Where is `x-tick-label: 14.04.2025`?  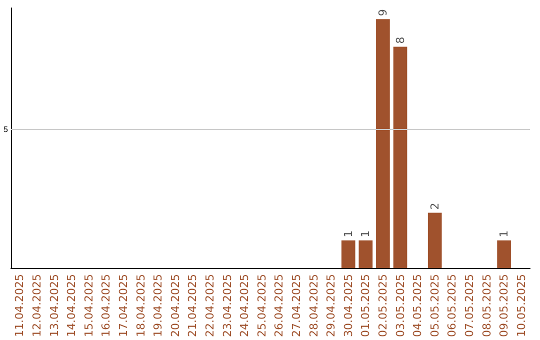
x-tick-label: 14.04.2025 is located at coordinates (71, 306).